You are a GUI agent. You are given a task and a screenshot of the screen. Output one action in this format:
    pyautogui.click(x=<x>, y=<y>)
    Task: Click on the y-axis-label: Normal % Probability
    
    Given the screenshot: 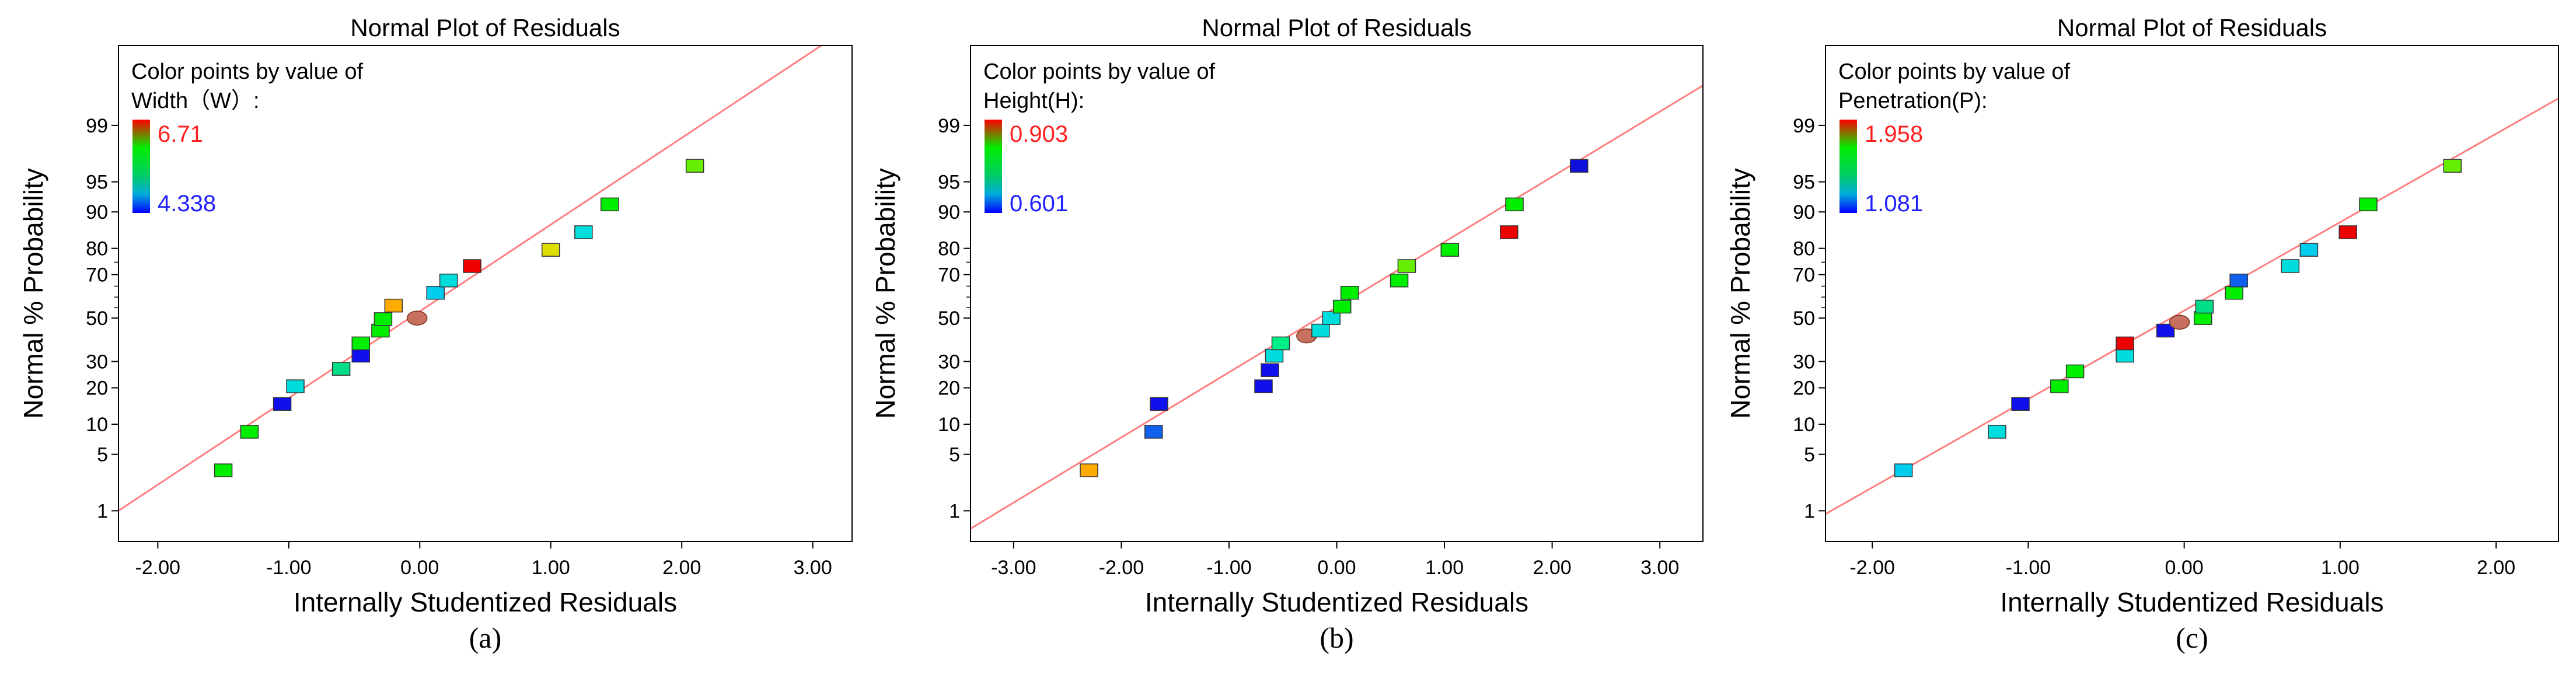 What is the action you would take?
    pyautogui.click(x=33, y=293)
    